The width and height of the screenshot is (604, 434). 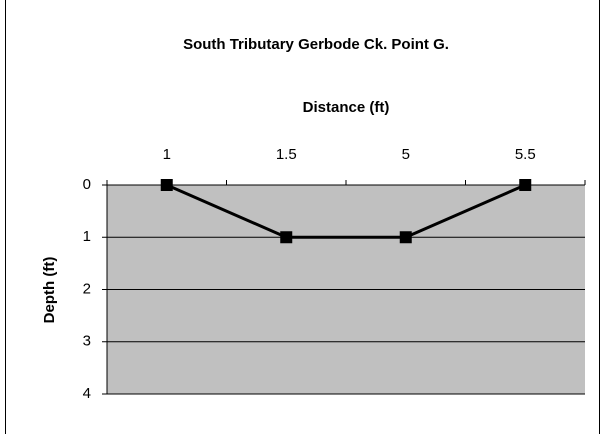 I want to click on chart-title: South Tributary Gerbode Ck. Point G., so click(x=316, y=44).